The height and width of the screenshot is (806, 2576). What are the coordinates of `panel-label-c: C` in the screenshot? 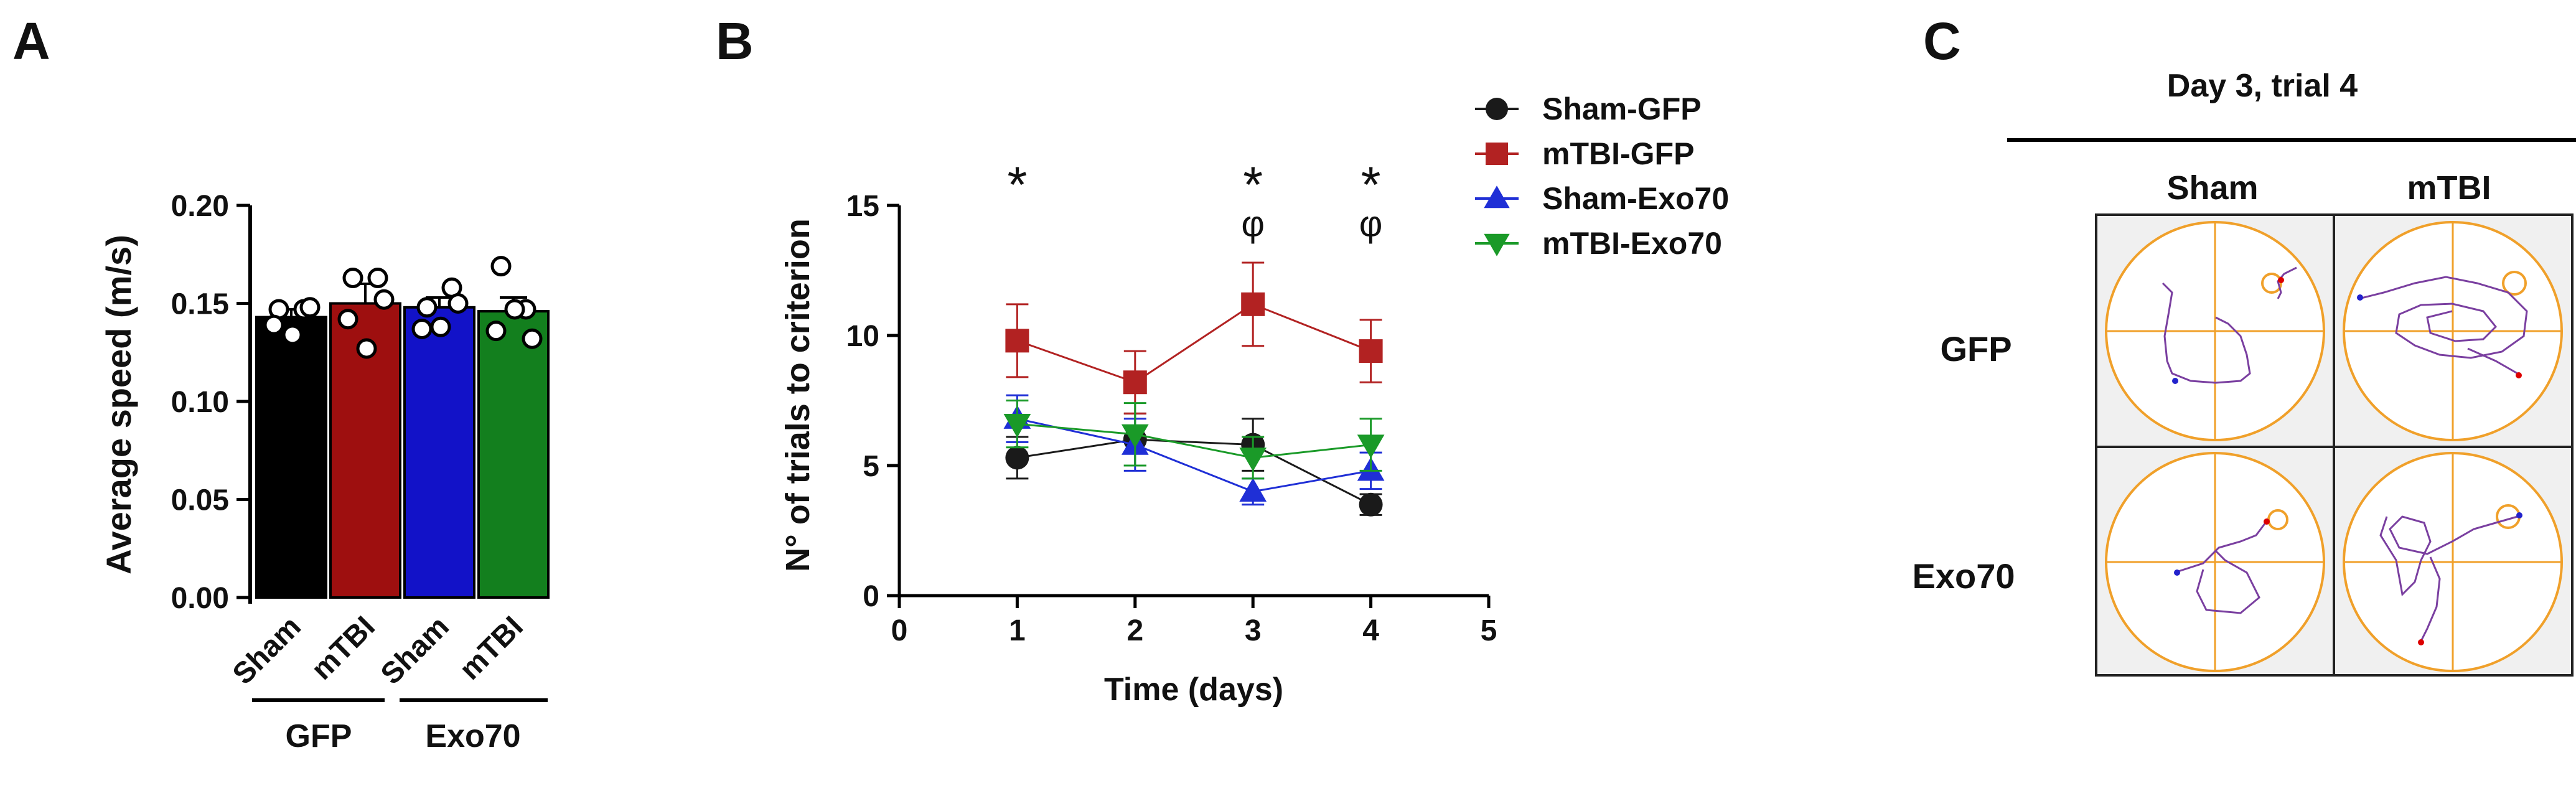 It's located at (1942, 41).